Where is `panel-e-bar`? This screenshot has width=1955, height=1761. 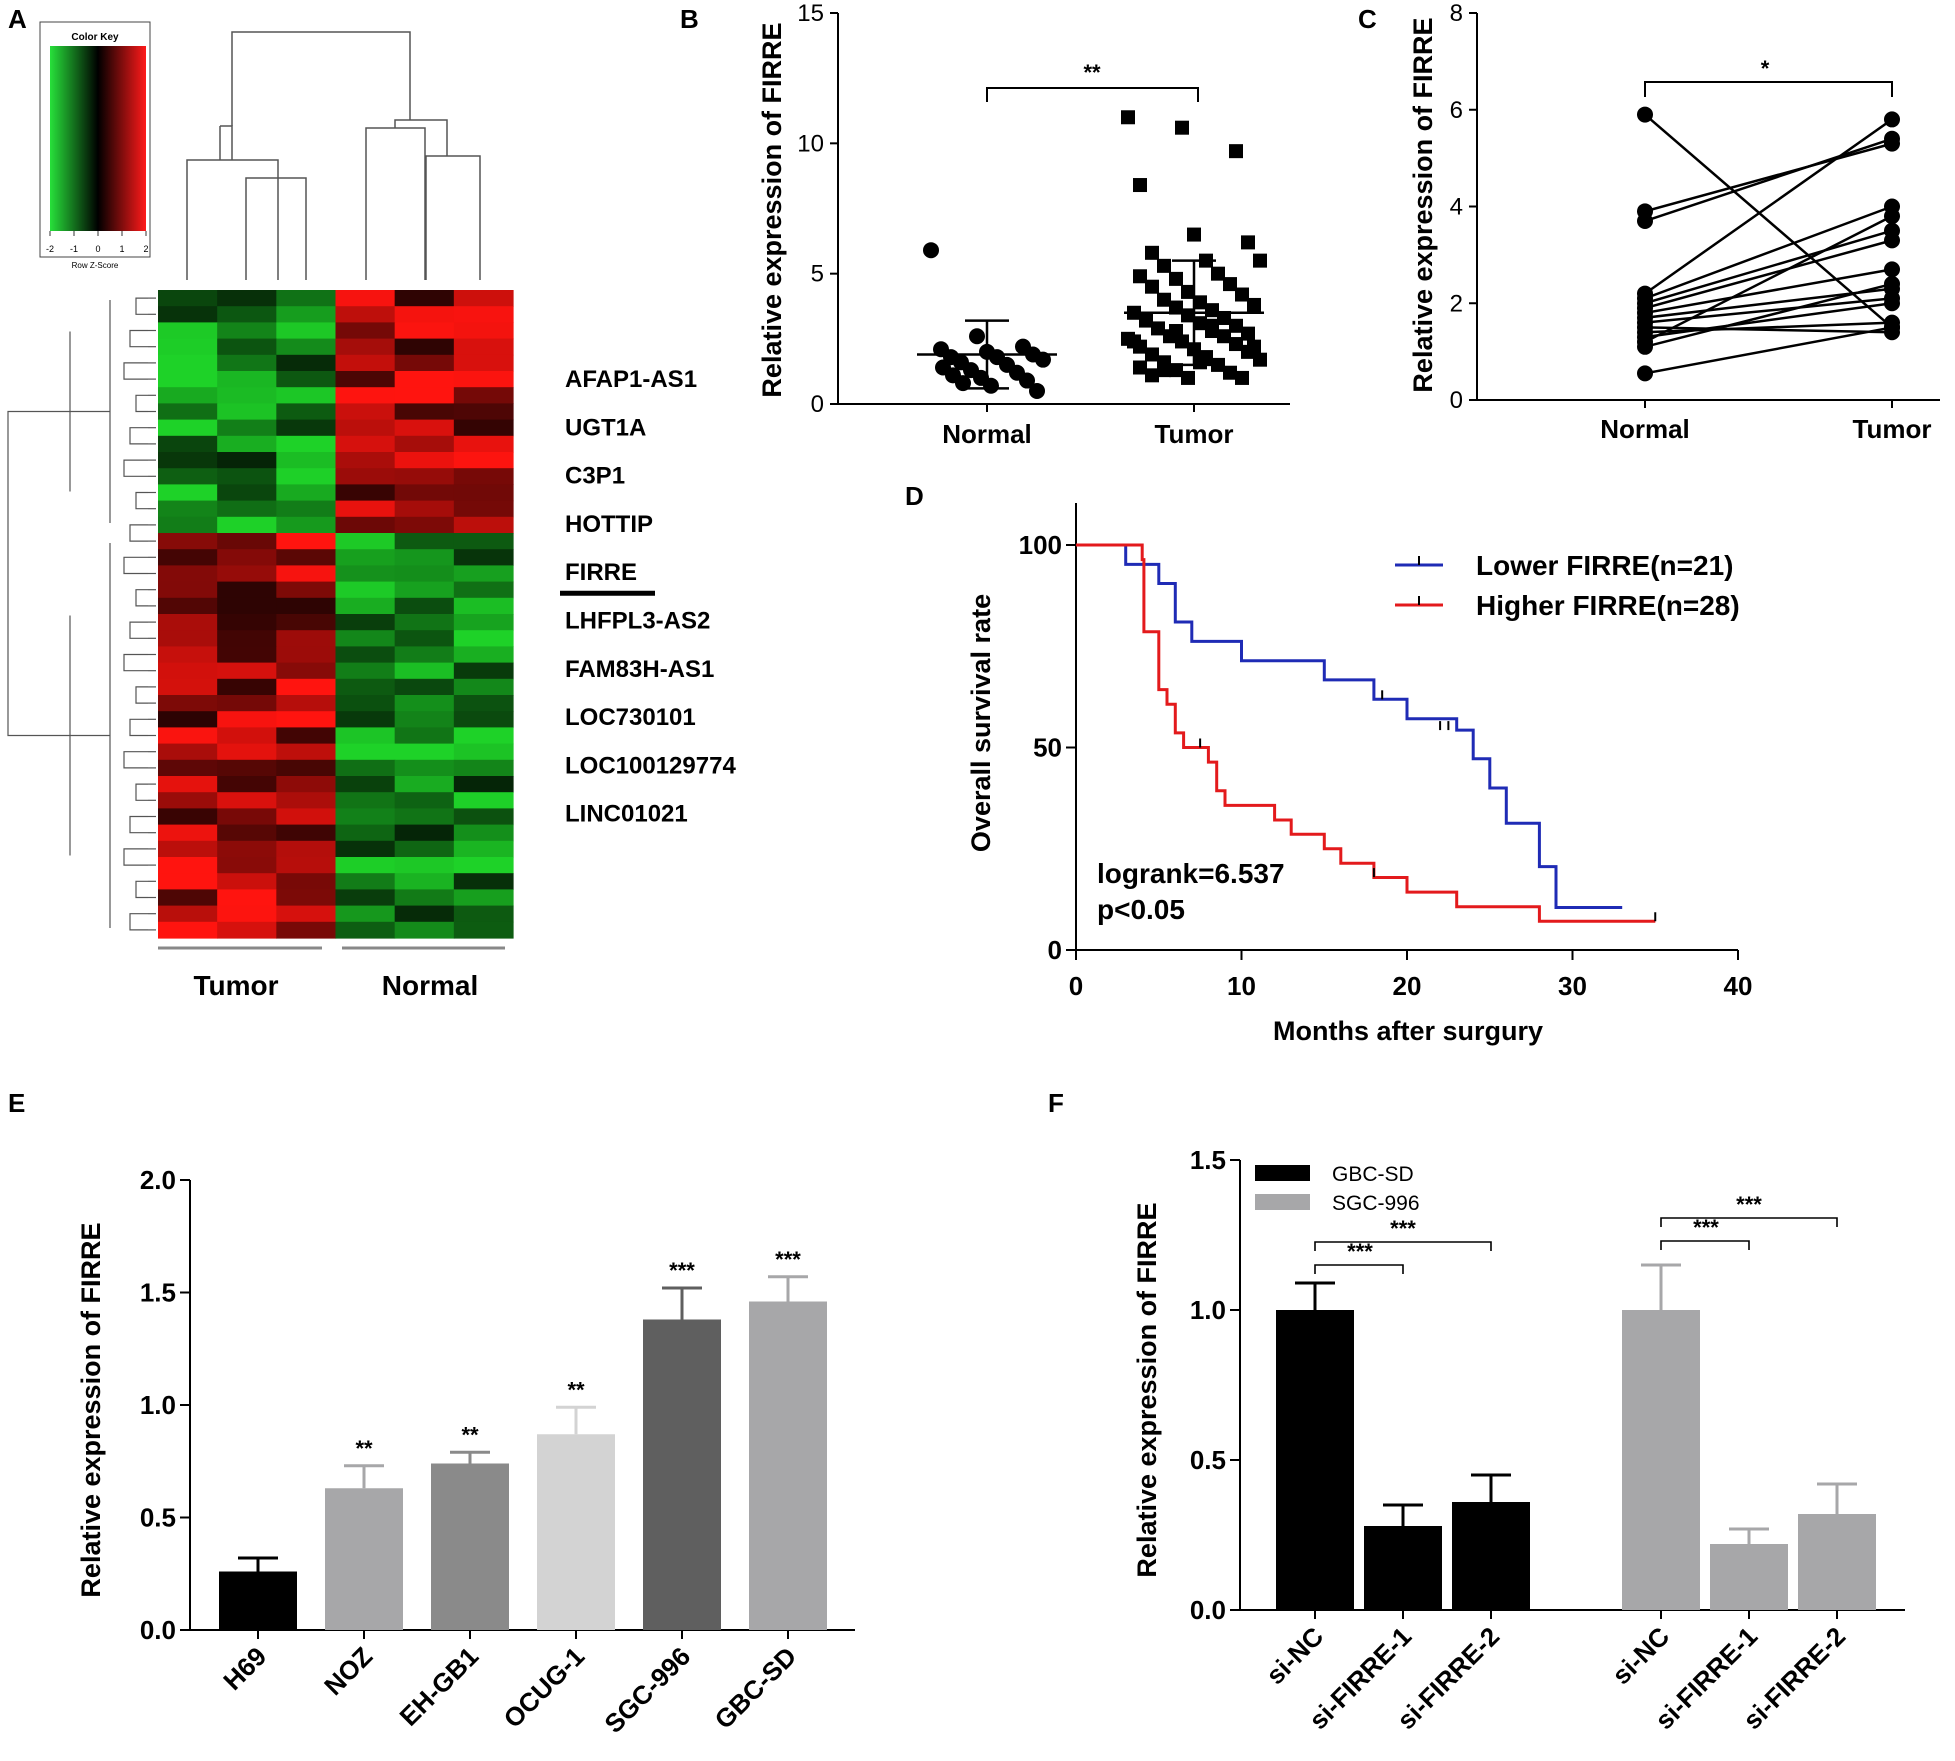
panel-e-bar is located at coordinates (788, 1465).